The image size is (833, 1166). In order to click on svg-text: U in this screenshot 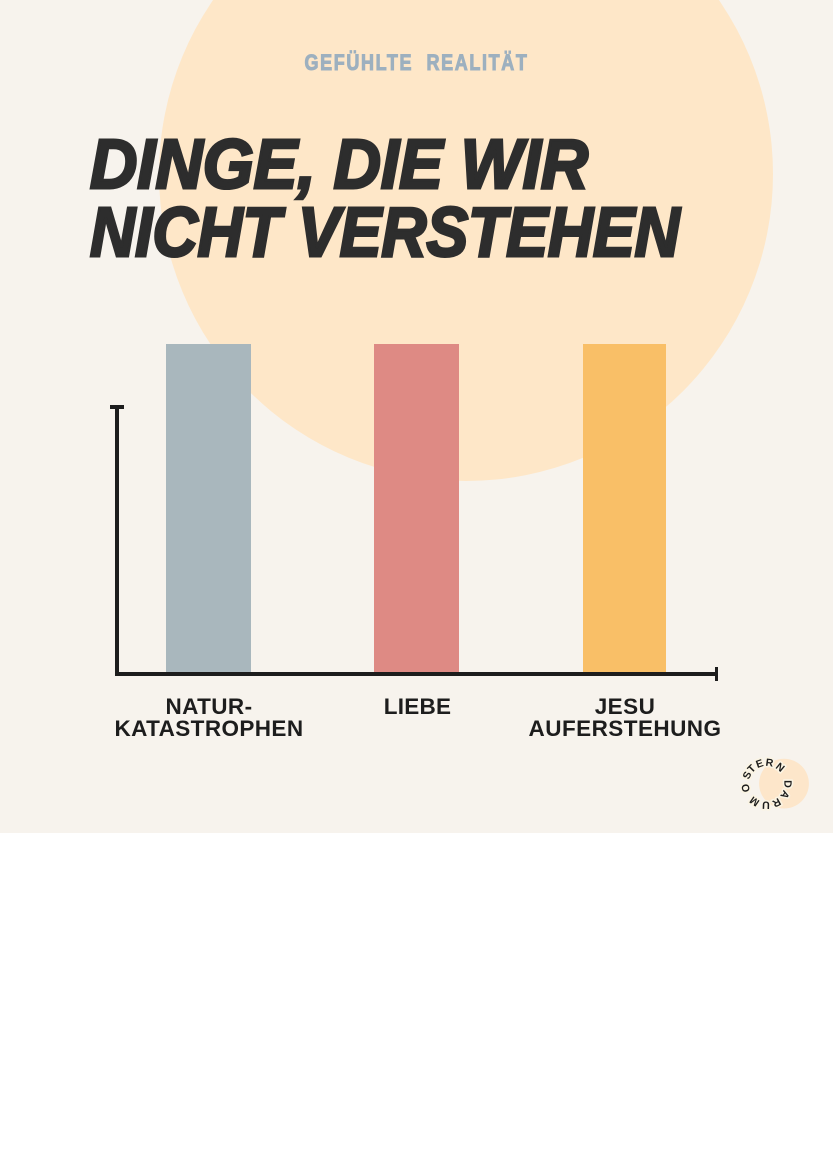, I will do `click(766, 804)`.